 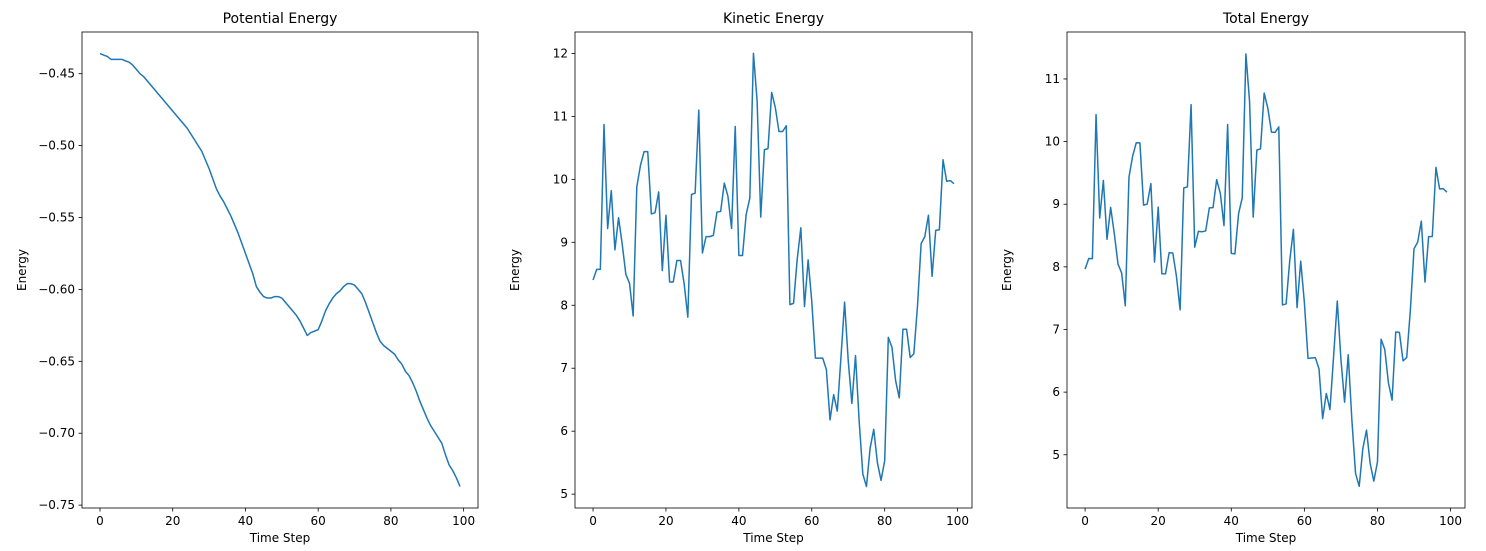 I want to click on subplot-title: Kinetic Energy, so click(x=773, y=19).